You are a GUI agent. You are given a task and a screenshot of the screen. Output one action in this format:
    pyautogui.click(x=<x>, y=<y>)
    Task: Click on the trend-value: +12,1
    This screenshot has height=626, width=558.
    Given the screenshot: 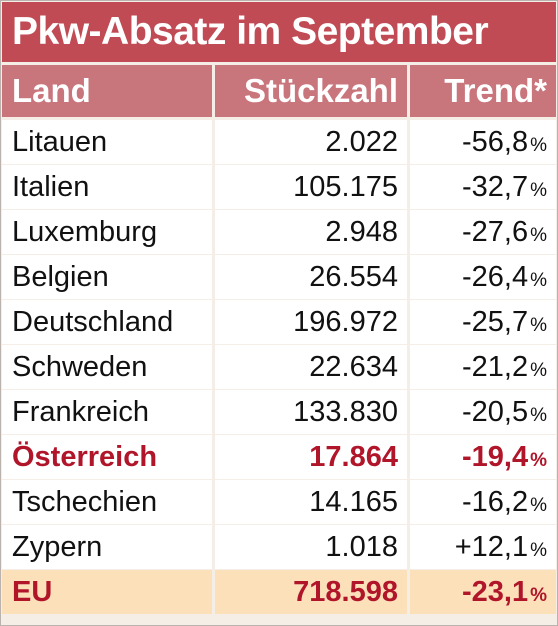 What is the action you would take?
    pyautogui.click(x=491, y=547)
    